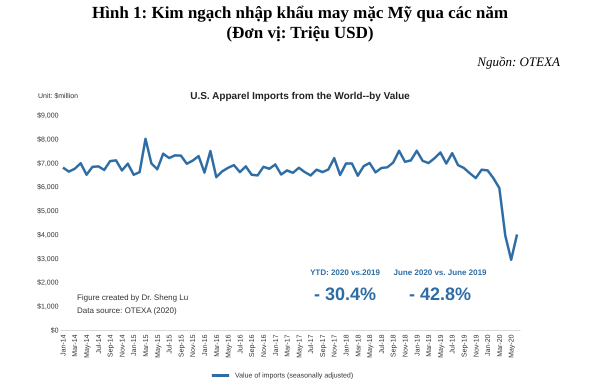 The width and height of the screenshot is (600, 392). Describe the element at coordinates (440, 294) in the screenshot. I see `annotation: - 42.8%` at that location.